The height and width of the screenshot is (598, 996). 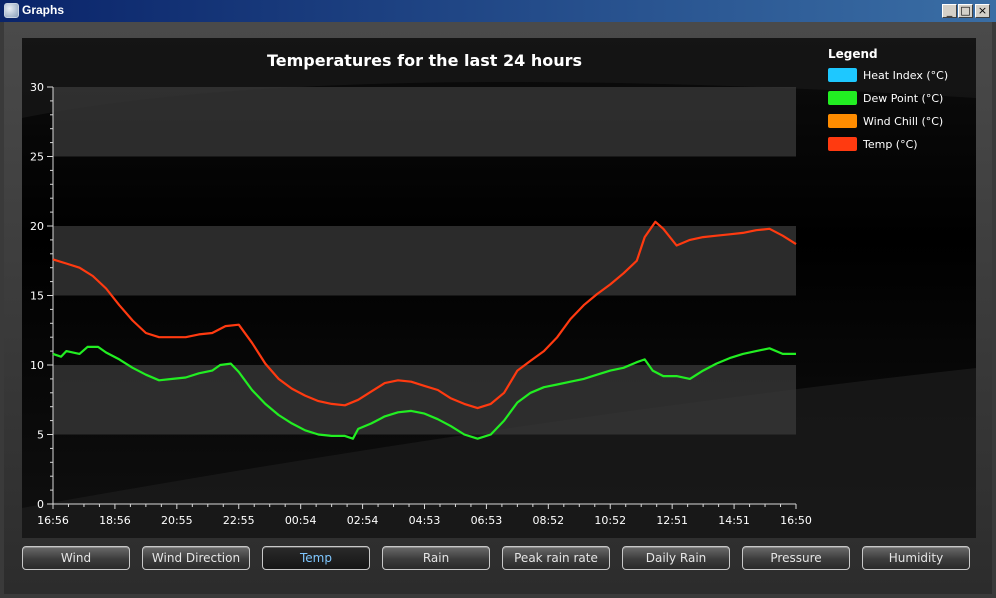 I want to click on x-tick-label: 02:54, so click(x=363, y=520).